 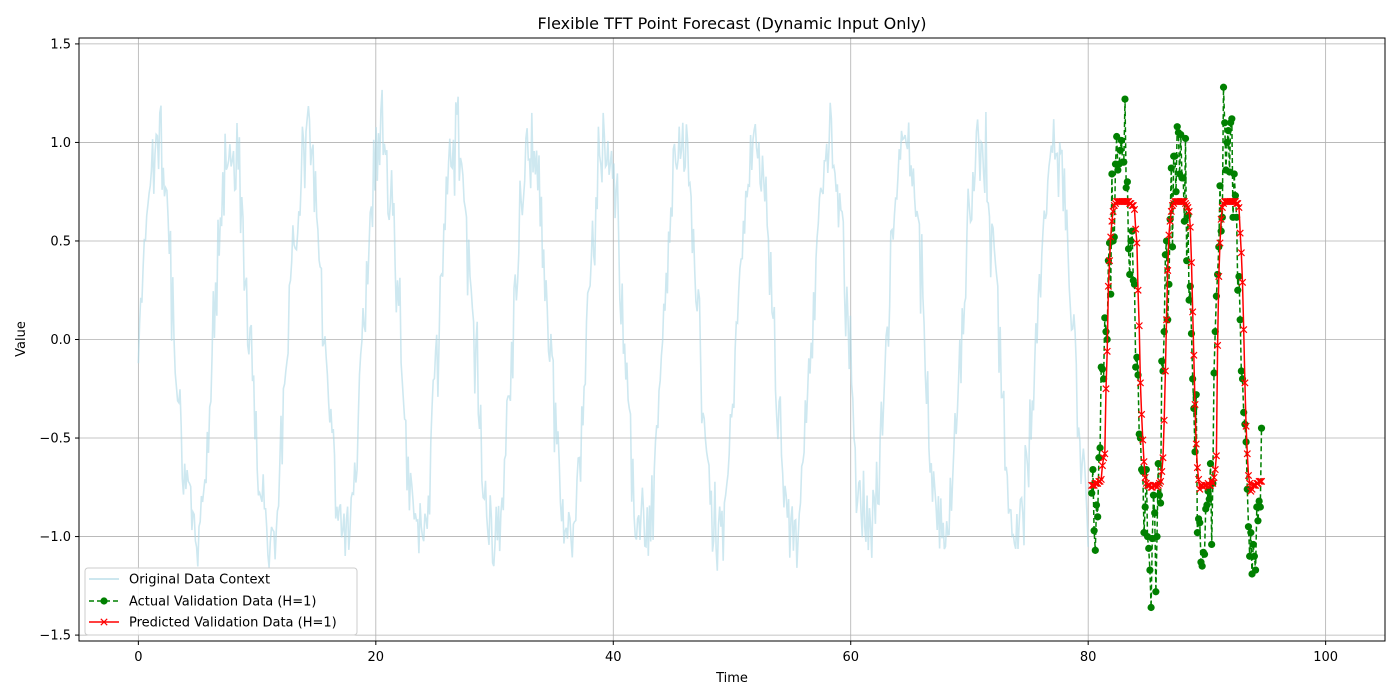 What do you see at coordinates (104, 622) in the screenshot?
I see `legend-predicted-marker` at bounding box center [104, 622].